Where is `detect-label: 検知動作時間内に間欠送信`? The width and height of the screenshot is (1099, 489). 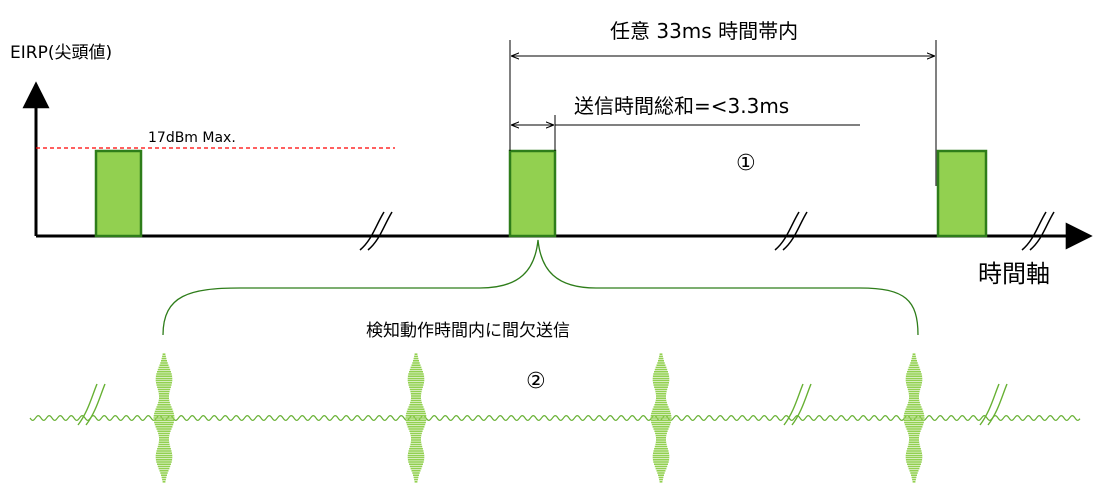
detect-label: 検知動作時間内に間欠送信 is located at coordinates (468, 331).